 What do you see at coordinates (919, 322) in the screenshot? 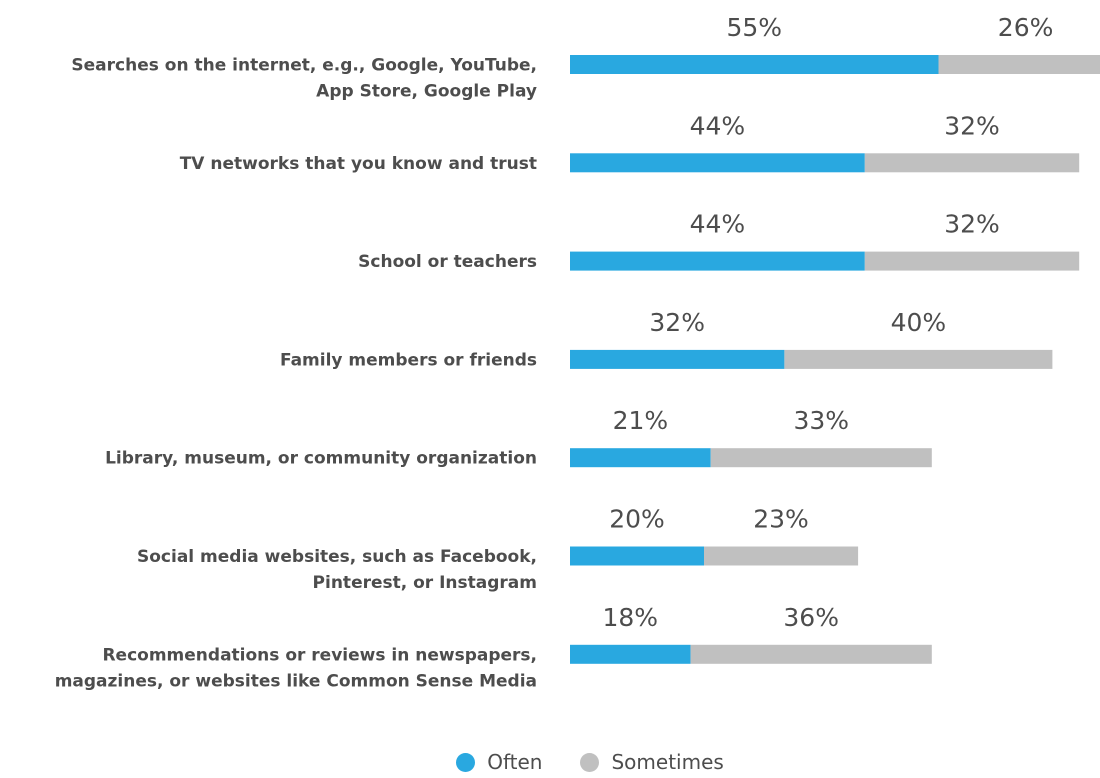
I see `data-label-sometimes: 40%` at bounding box center [919, 322].